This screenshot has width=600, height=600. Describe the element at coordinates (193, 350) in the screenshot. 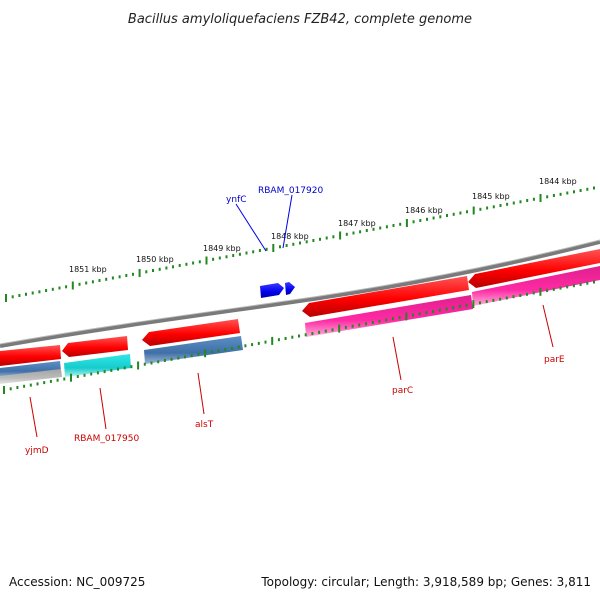

I see `gene-alsT` at that location.